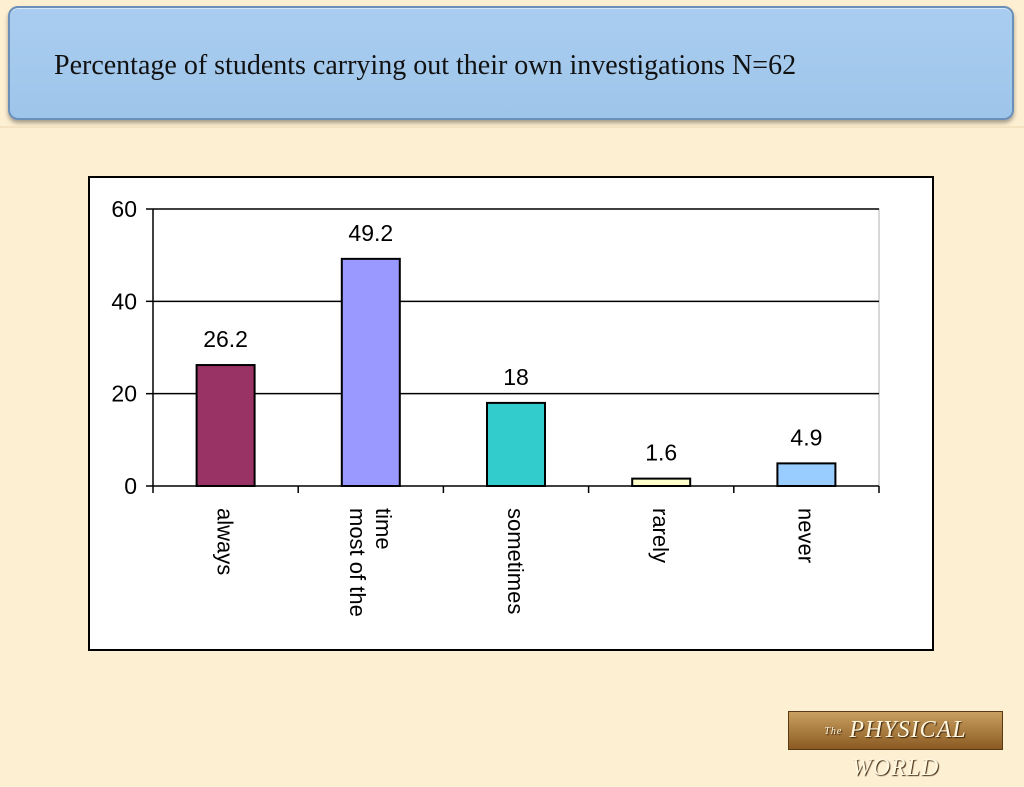  I want to click on category-label-2: sometimes, so click(515, 561).